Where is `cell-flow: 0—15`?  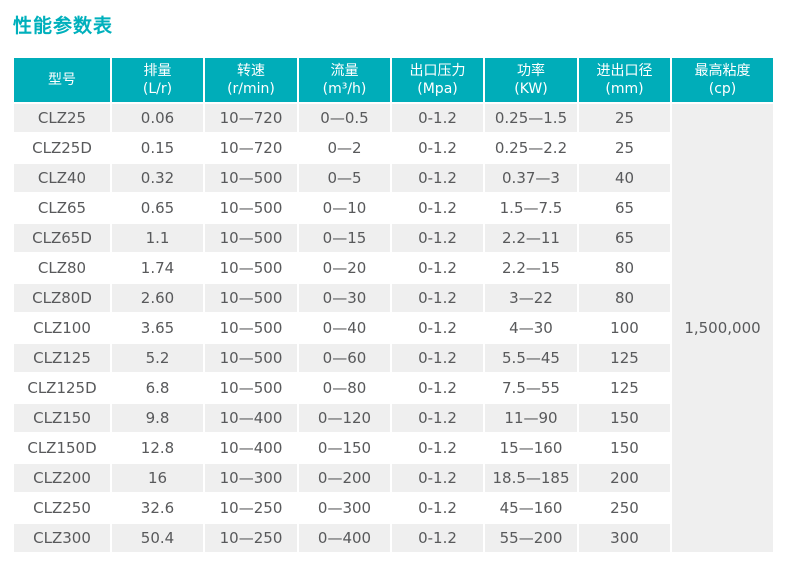
cell-flow: 0—15 is located at coordinates (344, 238).